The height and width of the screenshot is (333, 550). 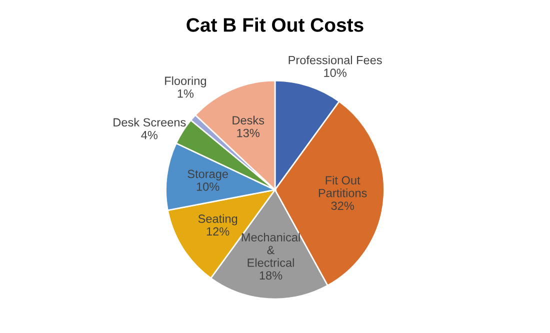 I want to click on slice-label: Seating, so click(x=218, y=220).